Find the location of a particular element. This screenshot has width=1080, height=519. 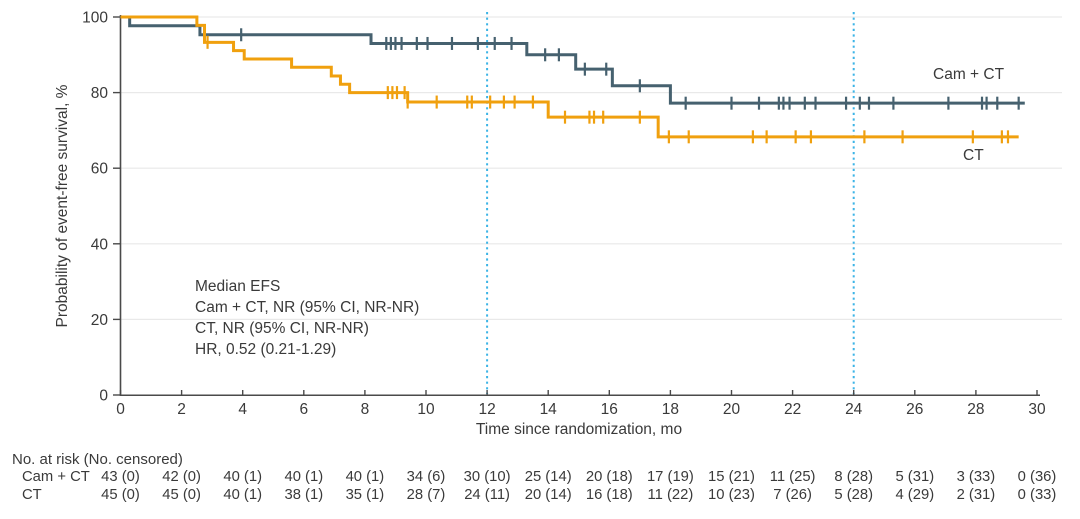

risk-value: 43 (0) is located at coordinates (120, 477).